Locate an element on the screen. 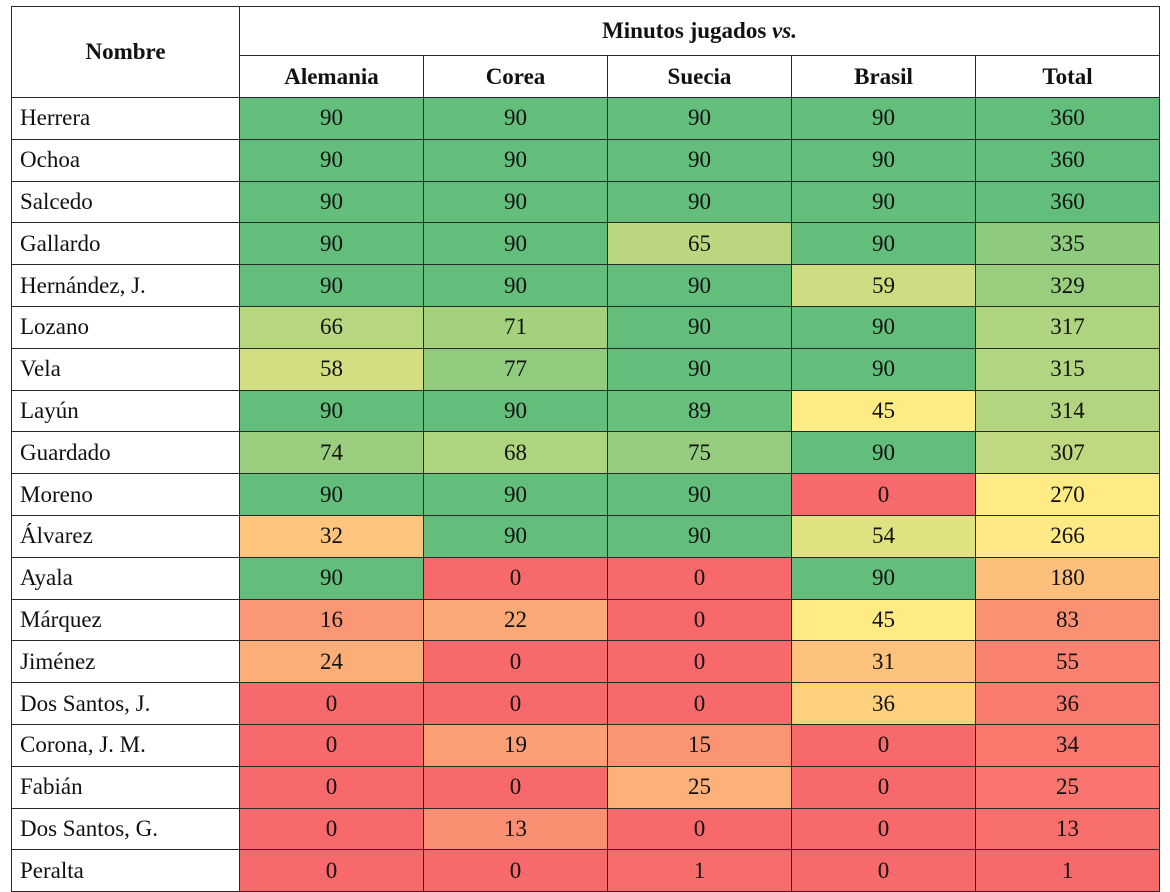 The image size is (1170, 892). minutes-cell: 13 is located at coordinates (515, 829).